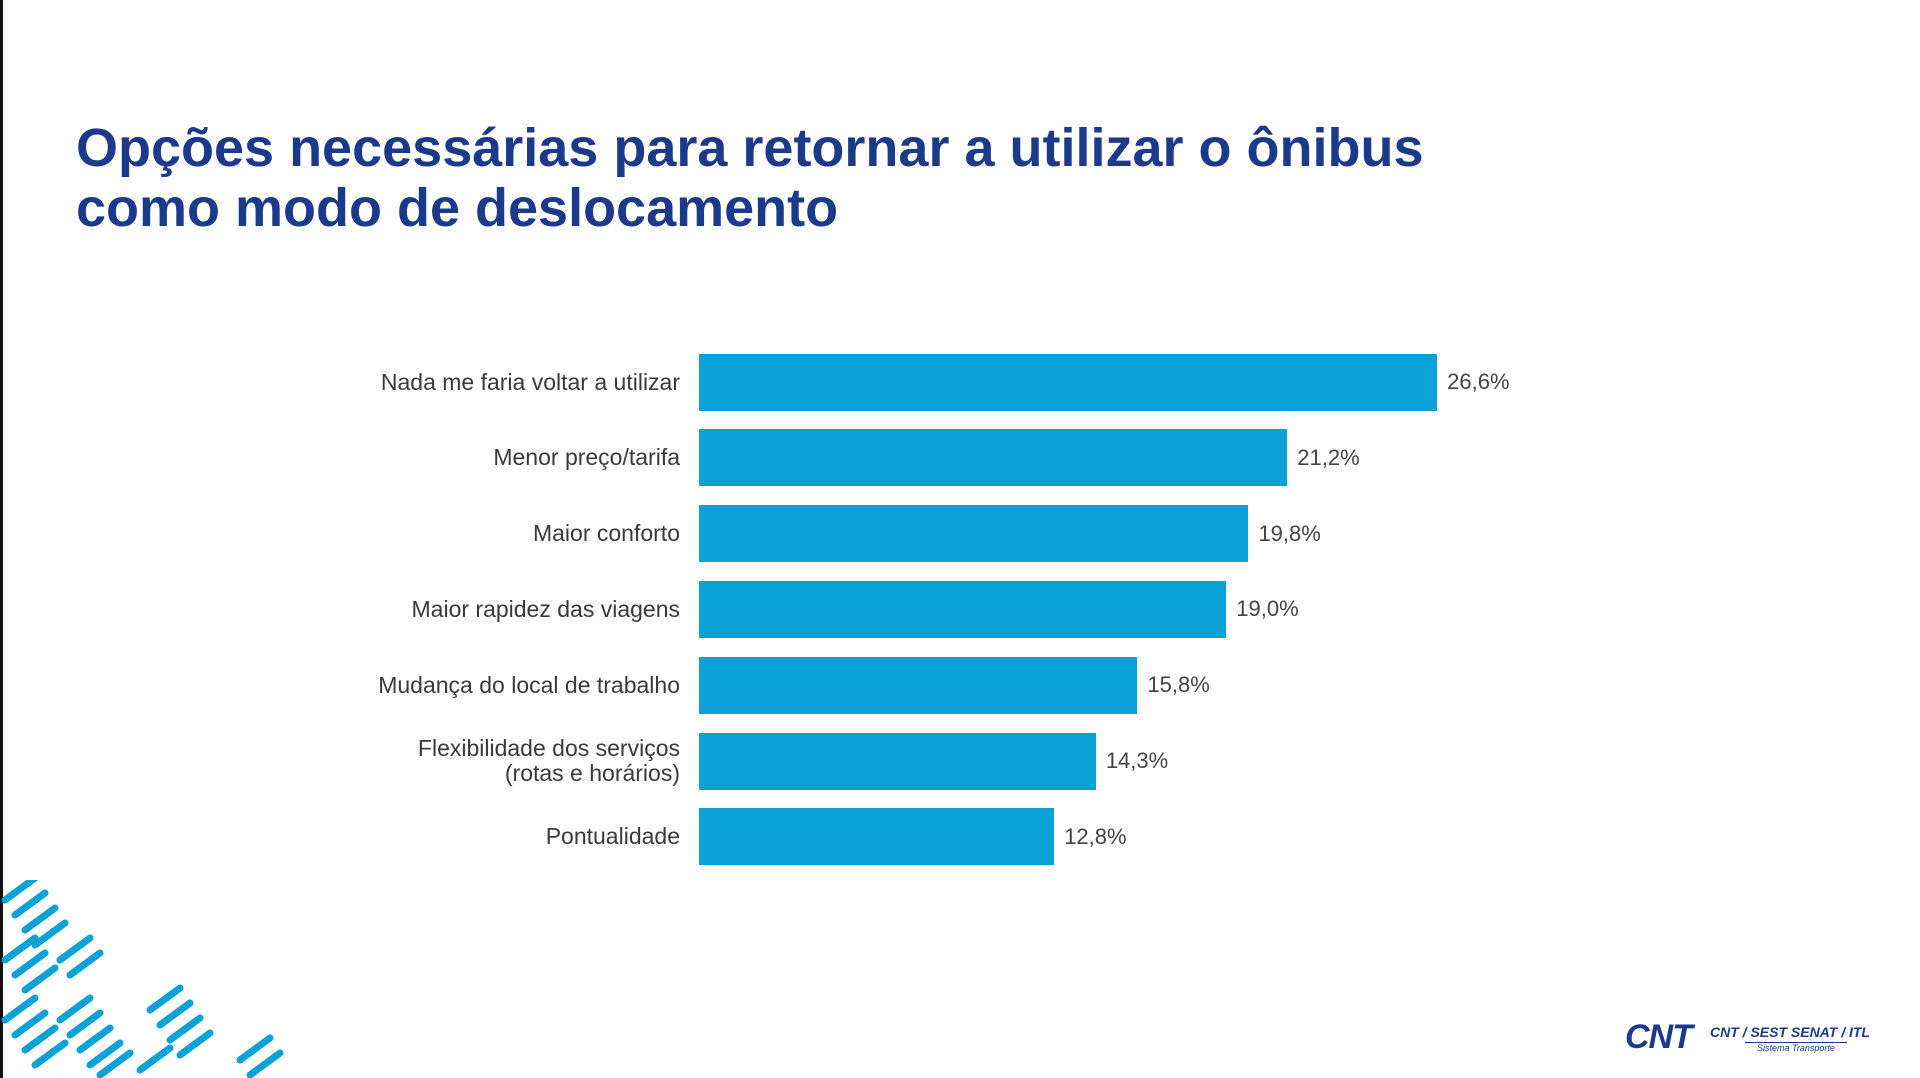  What do you see at coordinates (1095, 836) in the screenshot?
I see `value-label: 12,8%` at bounding box center [1095, 836].